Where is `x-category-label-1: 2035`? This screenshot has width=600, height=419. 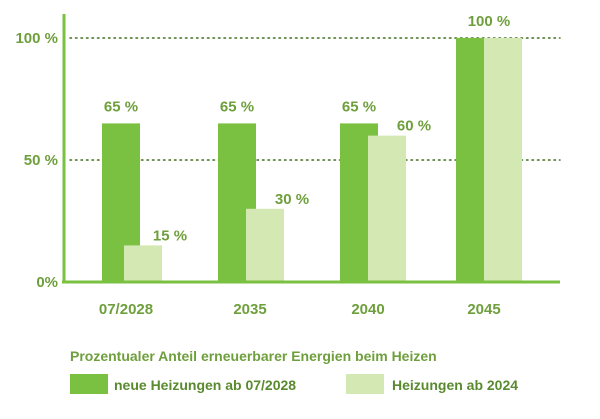
x-category-label-1: 2035 is located at coordinates (249, 309).